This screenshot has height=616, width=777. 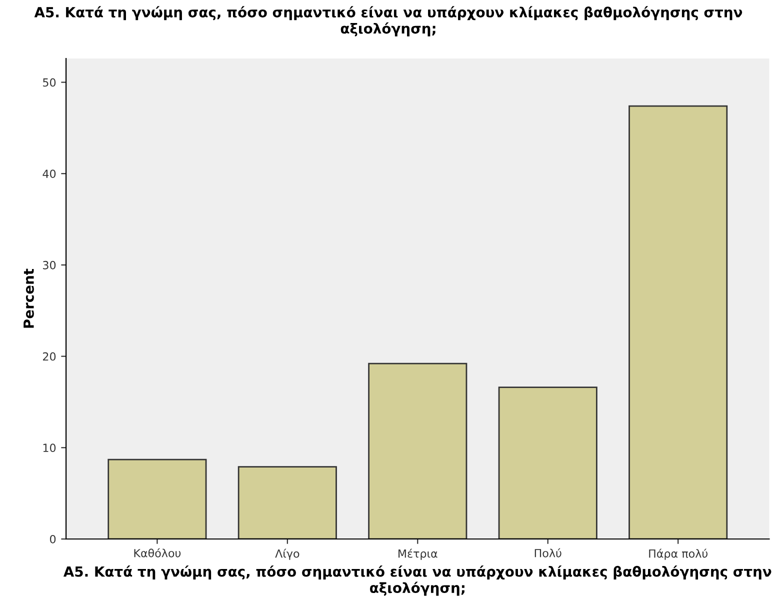 What do you see at coordinates (157, 553) in the screenshot?
I see `x-tick-label: Καθόλου` at bounding box center [157, 553].